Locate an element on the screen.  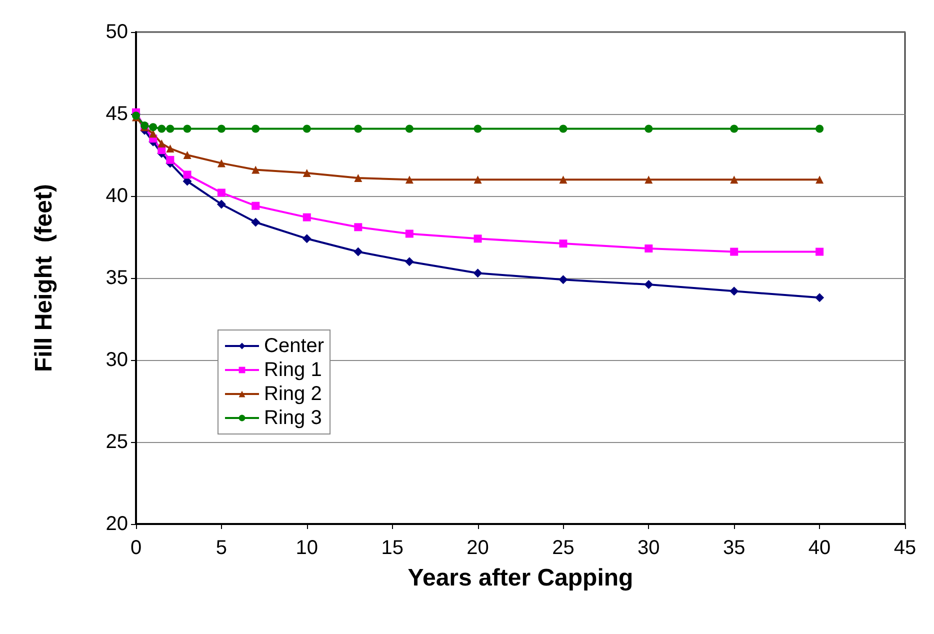
y-tick-label: 45 is located at coordinates (117, 114).